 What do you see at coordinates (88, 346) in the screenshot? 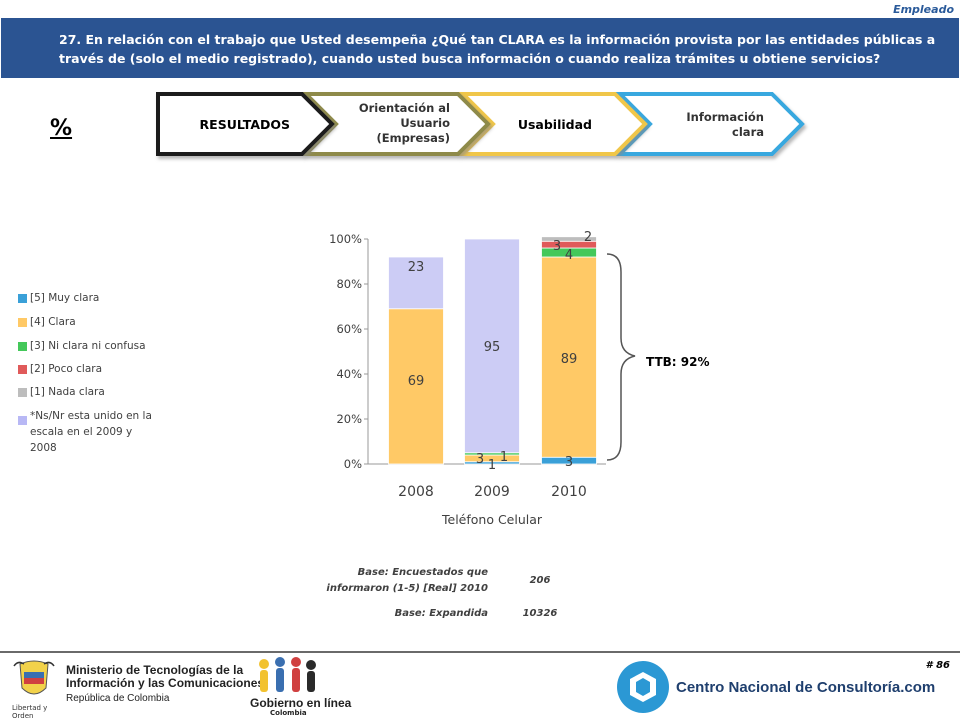
I see `legend-label-ni-clara: [3] Ni clara ni confusa` at bounding box center [88, 346].